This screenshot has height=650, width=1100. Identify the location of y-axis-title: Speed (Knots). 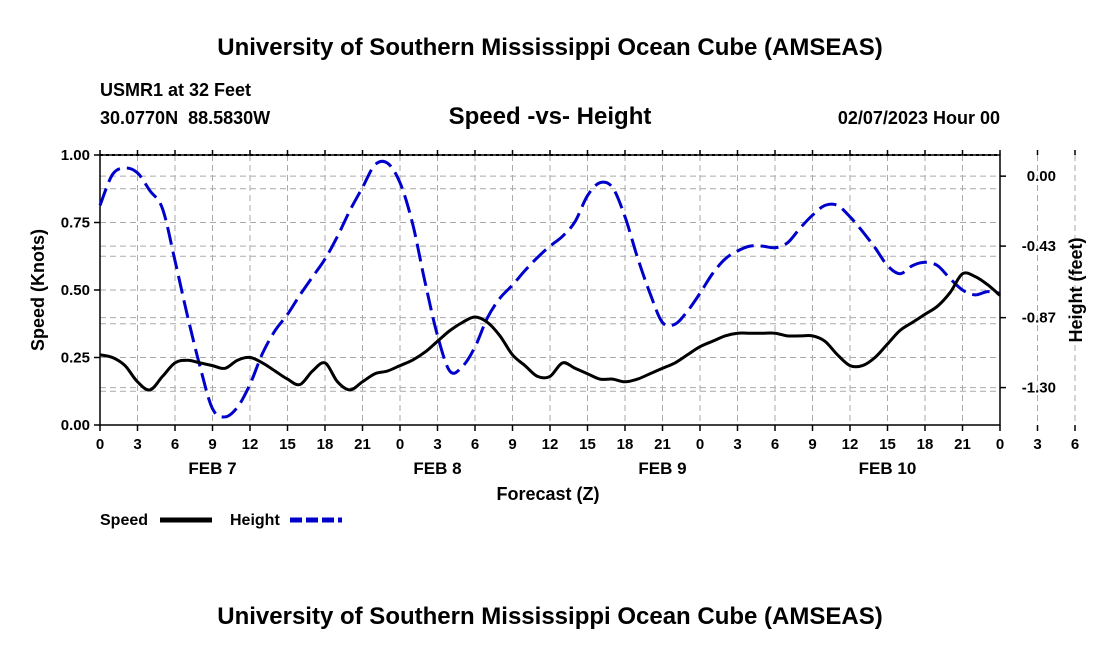
(38, 290).